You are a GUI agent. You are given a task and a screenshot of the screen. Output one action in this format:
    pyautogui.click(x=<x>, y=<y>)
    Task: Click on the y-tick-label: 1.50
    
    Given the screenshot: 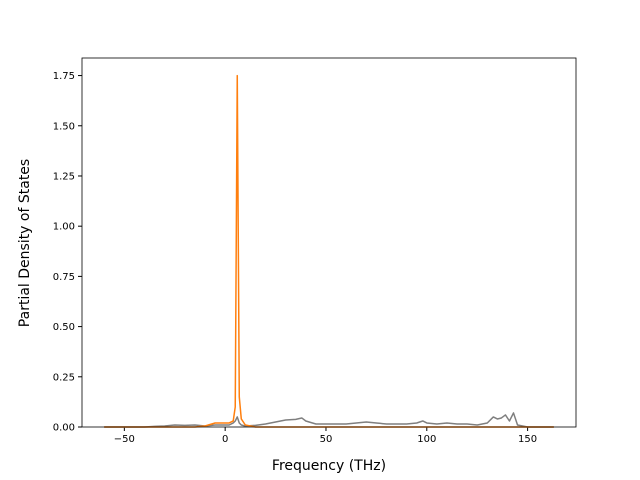 What is the action you would take?
    pyautogui.click(x=64, y=126)
    